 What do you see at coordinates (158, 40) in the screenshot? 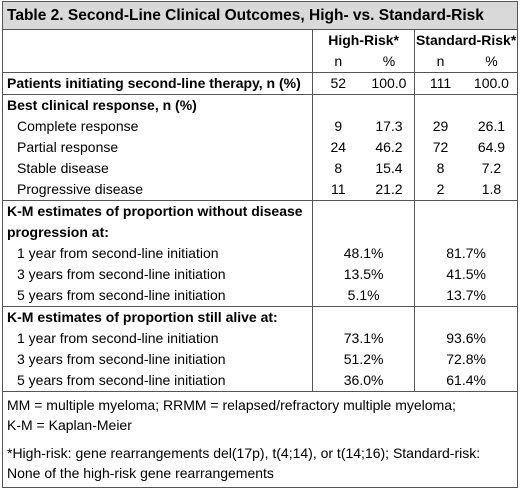
I see `header-blank-cell` at bounding box center [158, 40].